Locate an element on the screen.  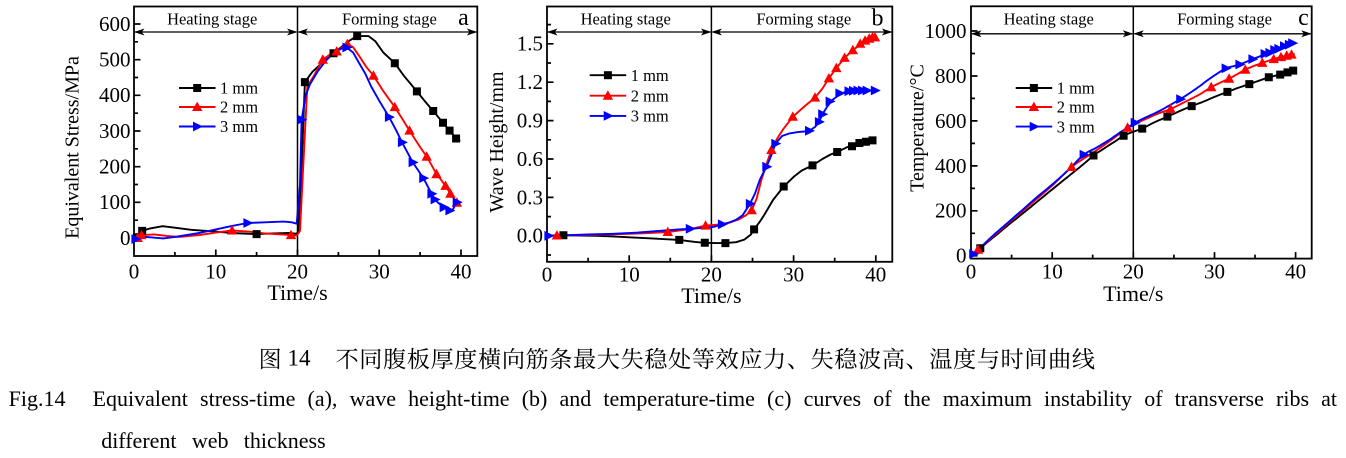
svg-text: c is located at coordinates (1303, 18).